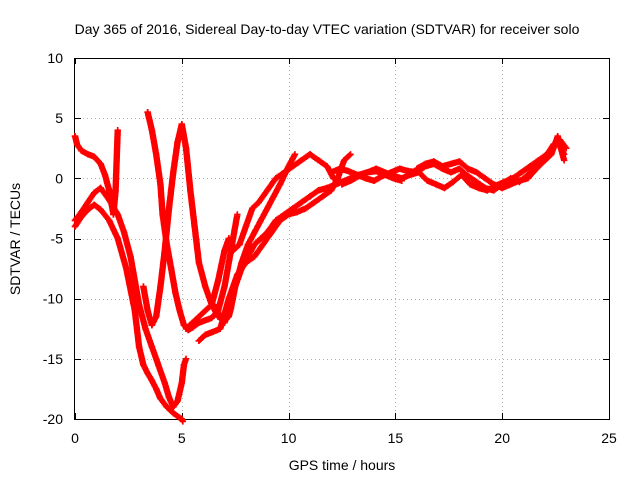  What do you see at coordinates (96, 172) in the screenshot?
I see `series-track-a` at bounding box center [96, 172].